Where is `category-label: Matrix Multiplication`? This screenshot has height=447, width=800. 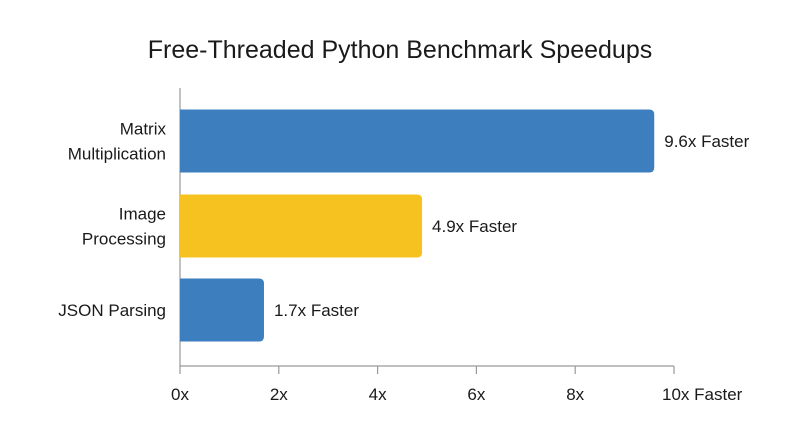
category-label: Matrix Multiplication is located at coordinates (117, 142).